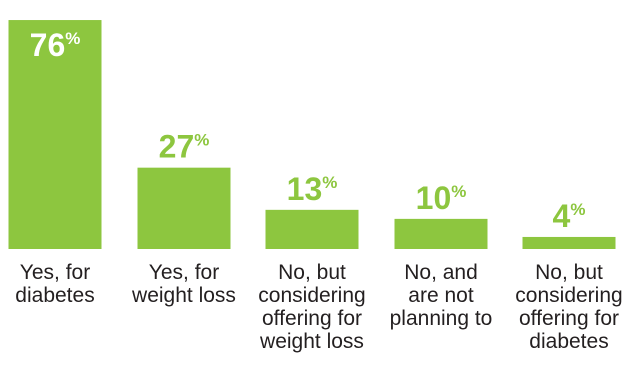  I want to click on category-label-2: Yes, for weight loss, so click(183, 284).